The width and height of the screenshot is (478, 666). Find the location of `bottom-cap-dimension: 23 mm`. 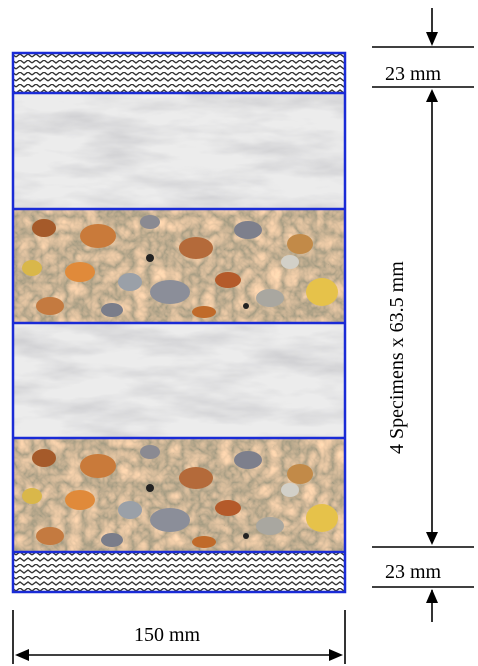

bottom-cap-dimension: 23 mm is located at coordinates (413, 572).